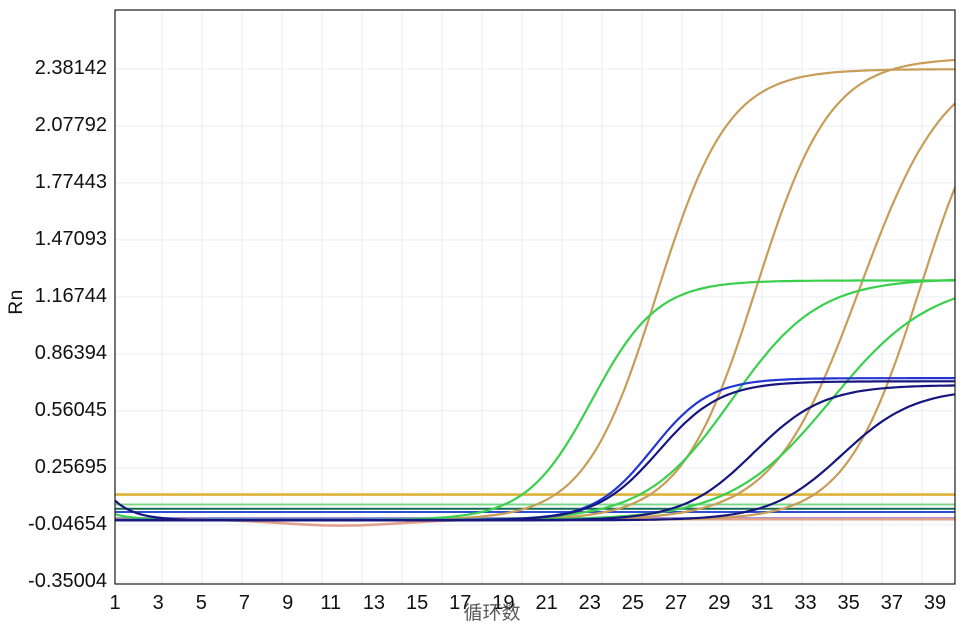 The height and width of the screenshot is (628, 968). I want to click on x-tick-label: 3, so click(158, 603).